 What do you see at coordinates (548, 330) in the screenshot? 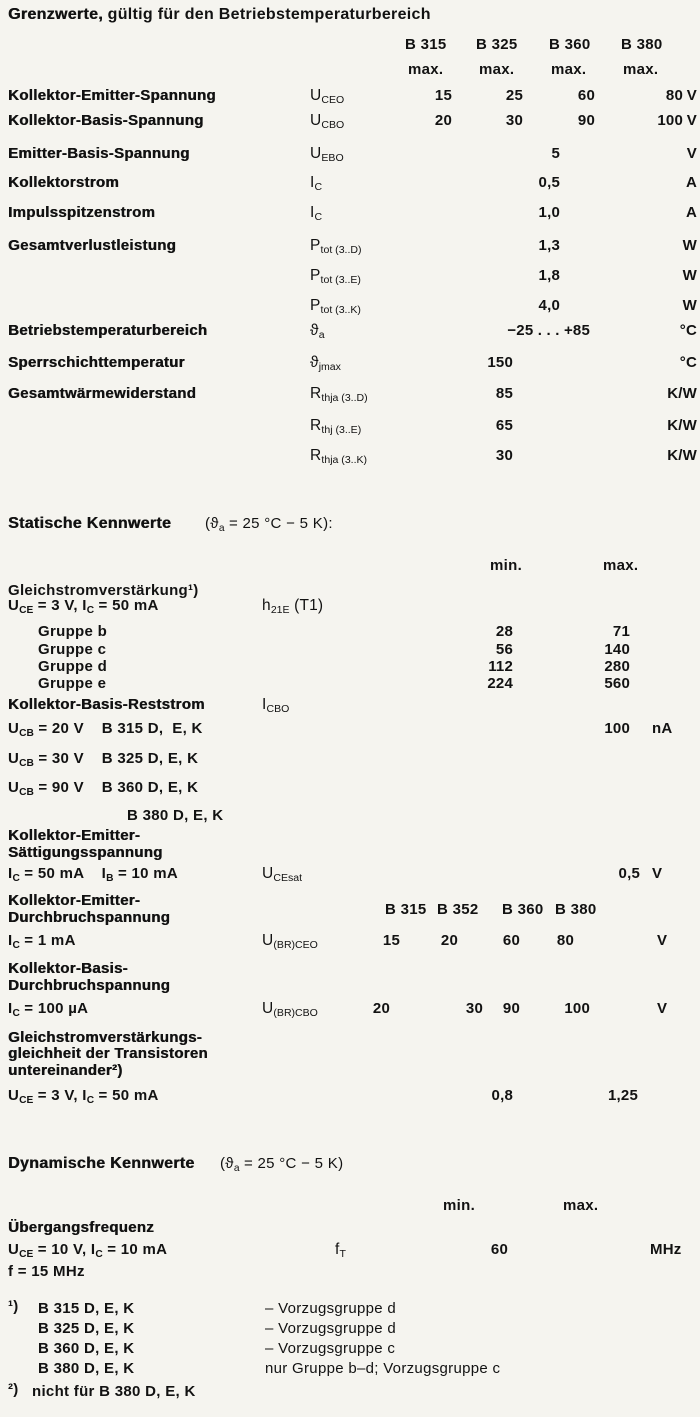
I see `param-value: −25 . . . +85` at bounding box center [548, 330].